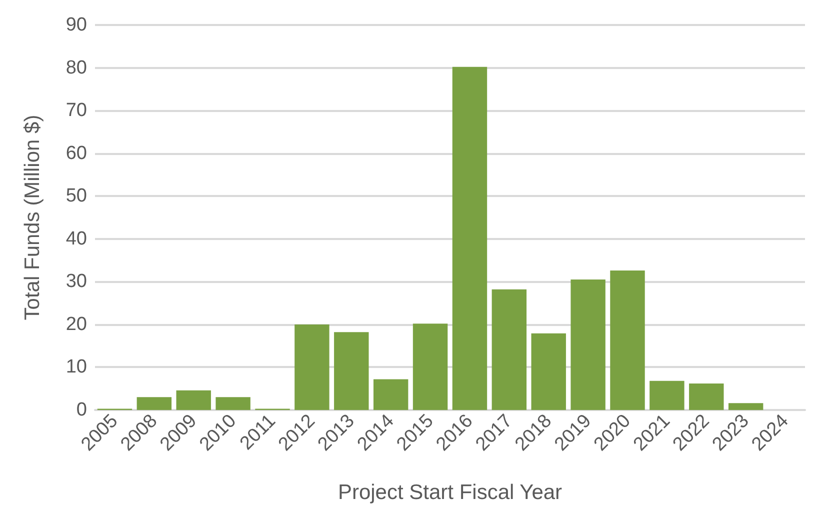 Image resolution: width=825 pixels, height=510 pixels. Describe the element at coordinates (76, 367) in the screenshot. I see `y-tick-label: 10` at that location.